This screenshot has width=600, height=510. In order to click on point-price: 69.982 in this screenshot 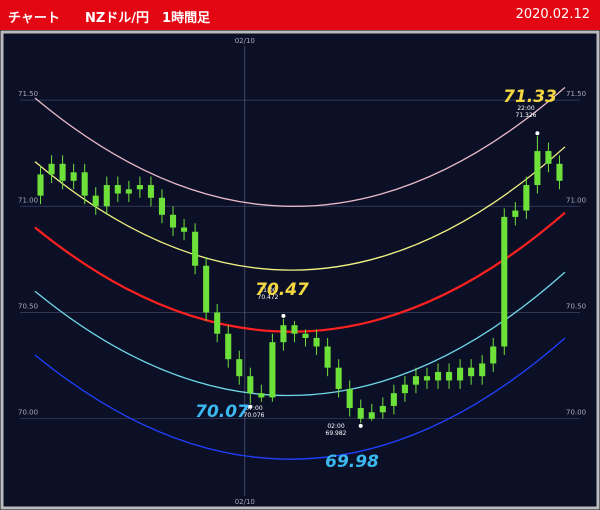, I will do `click(336, 433)`.